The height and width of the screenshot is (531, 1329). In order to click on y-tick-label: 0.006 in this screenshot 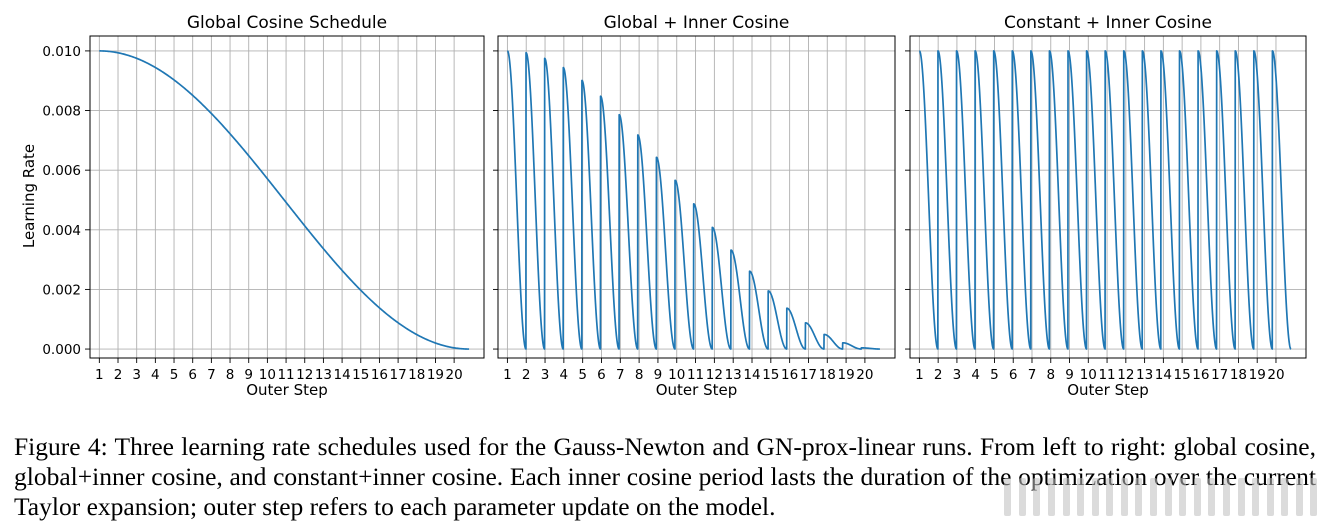, I will do `click(61, 171)`.